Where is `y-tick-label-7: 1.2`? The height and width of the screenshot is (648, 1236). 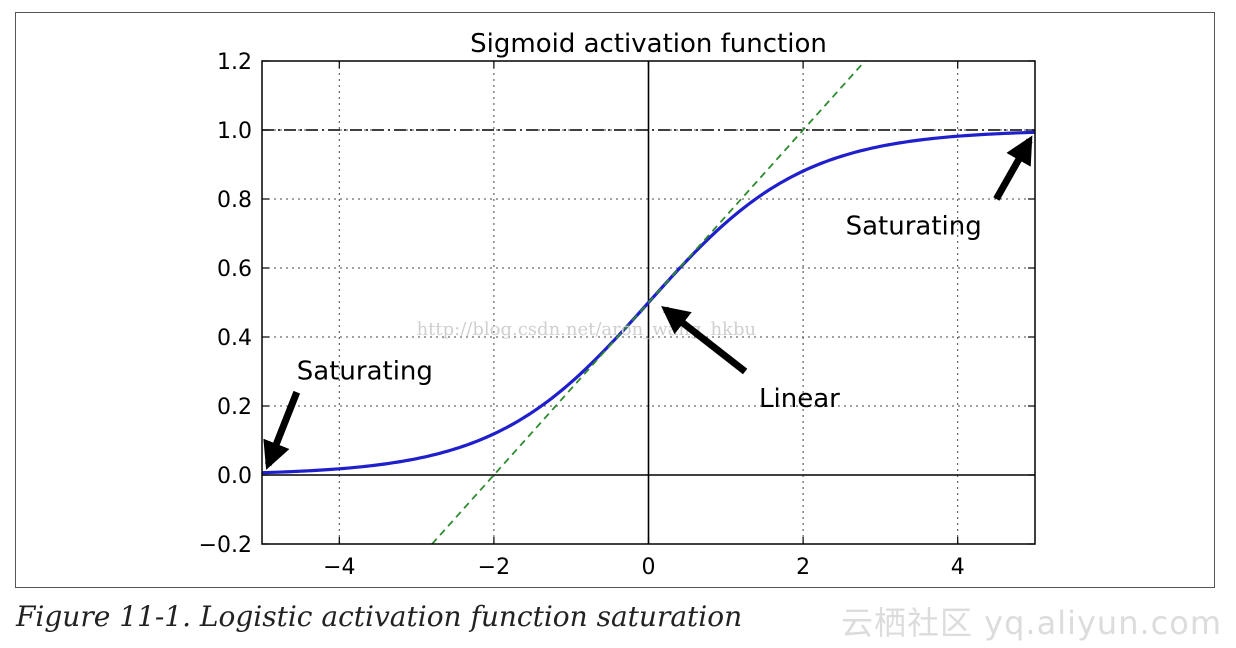
y-tick-label-7: 1.2 is located at coordinates (234, 62).